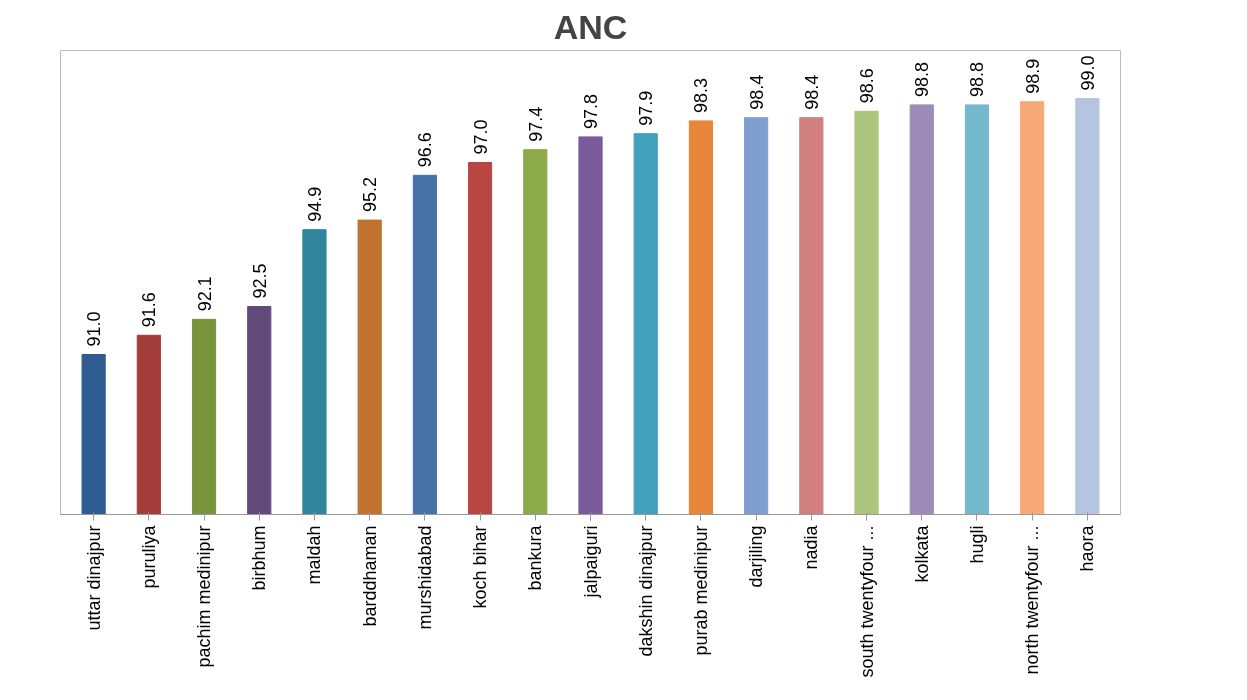 The height and width of the screenshot is (700, 1247). Describe the element at coordinates (314, 555) in the screenshot. I see `x-tick-label: maldah` at that location.